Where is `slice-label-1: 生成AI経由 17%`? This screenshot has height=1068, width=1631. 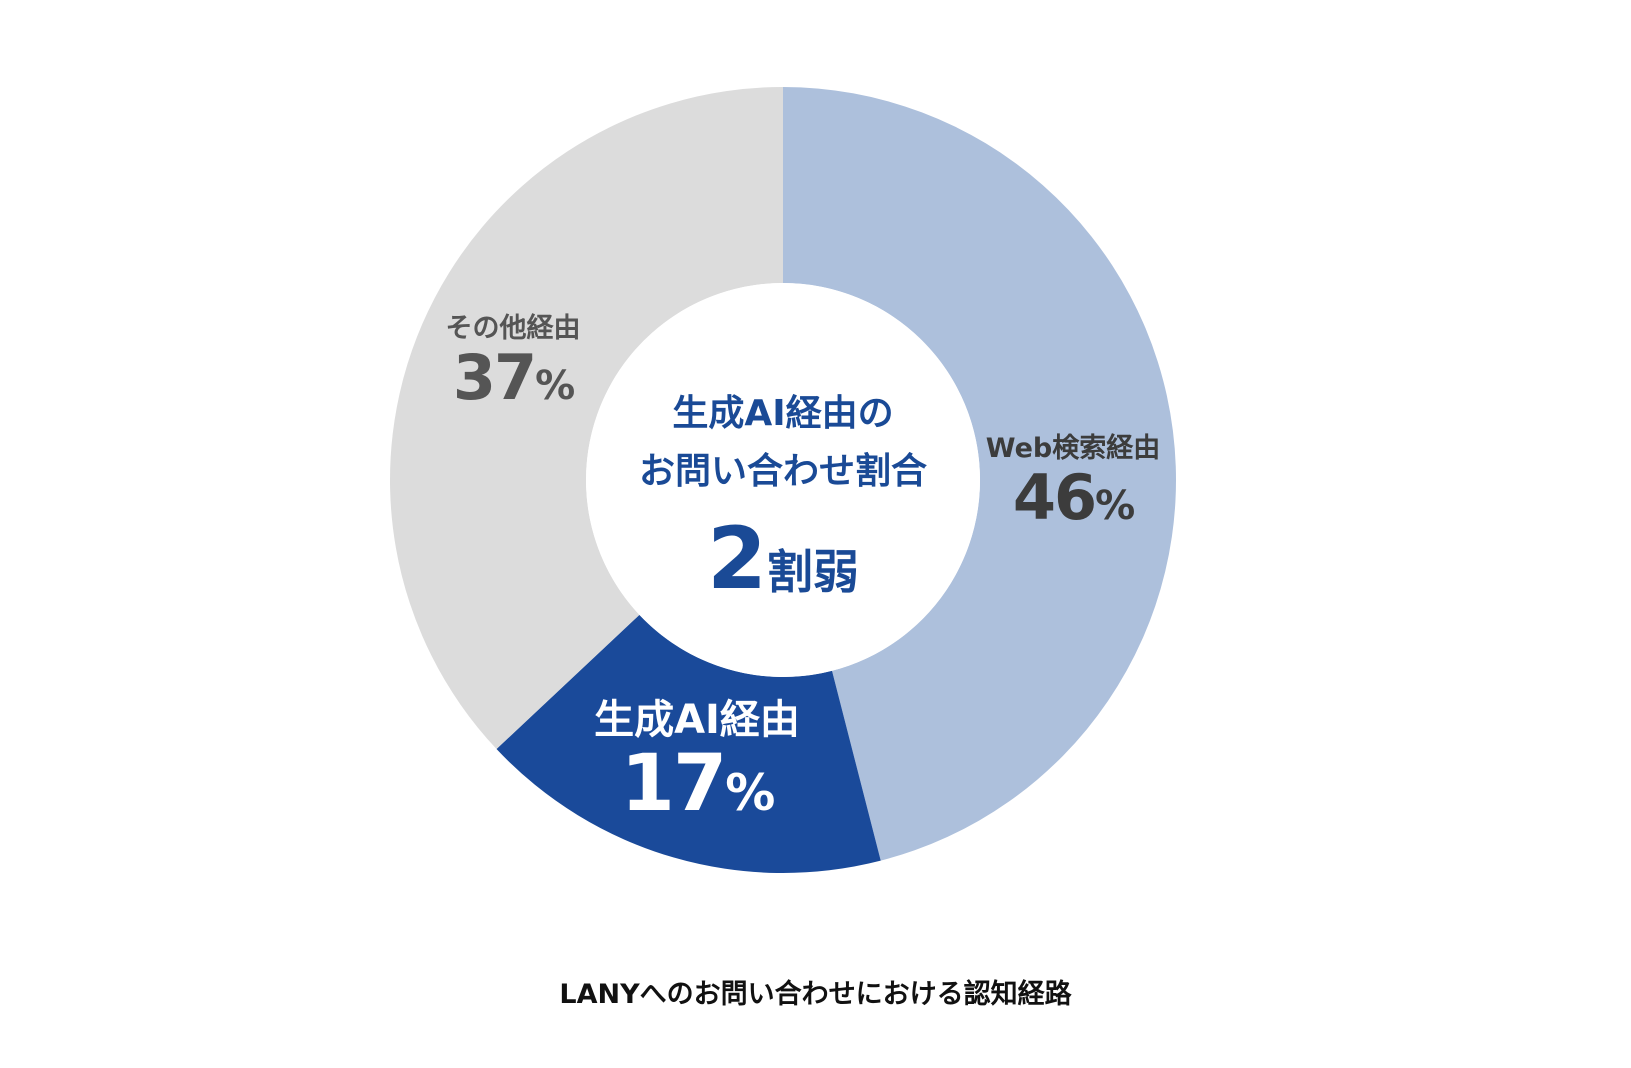 slice-label-1: 生成AI経由 17% is located at coordinates (697, 763).